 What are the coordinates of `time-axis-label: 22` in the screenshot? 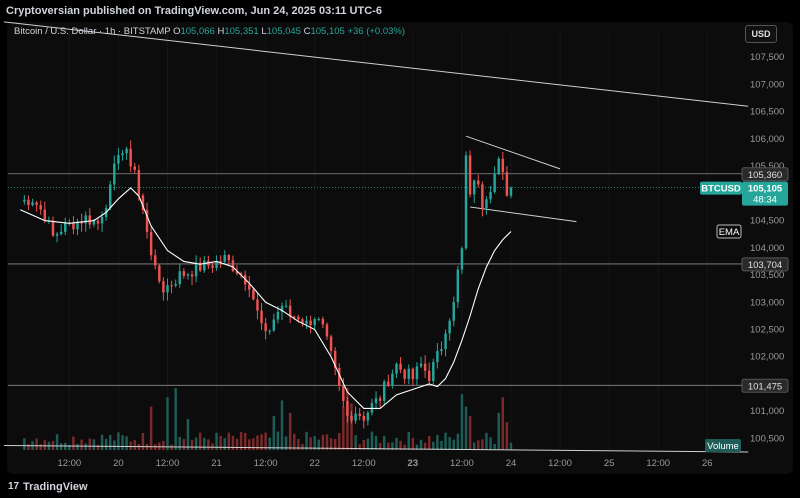 It's located at (314, 463).